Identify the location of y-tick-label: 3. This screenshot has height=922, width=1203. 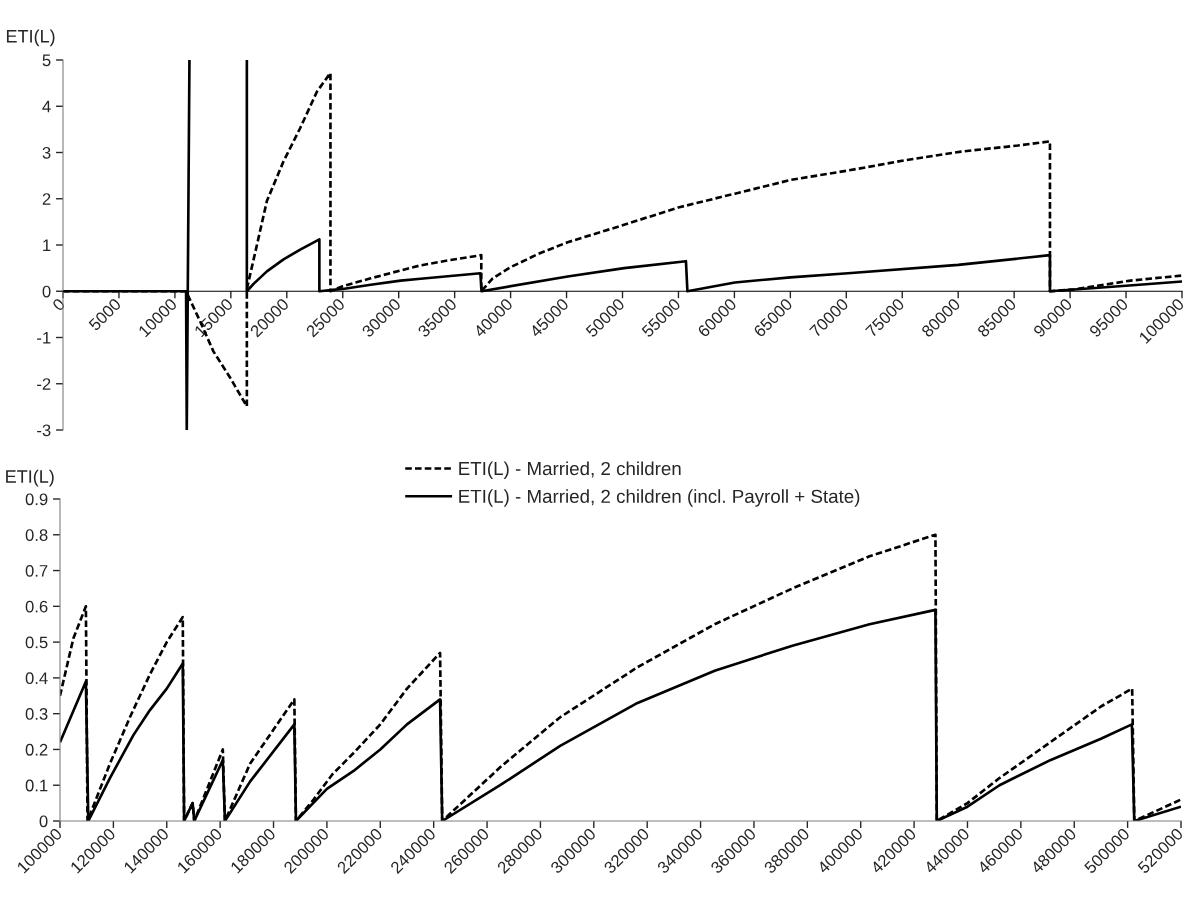
(46, 152).